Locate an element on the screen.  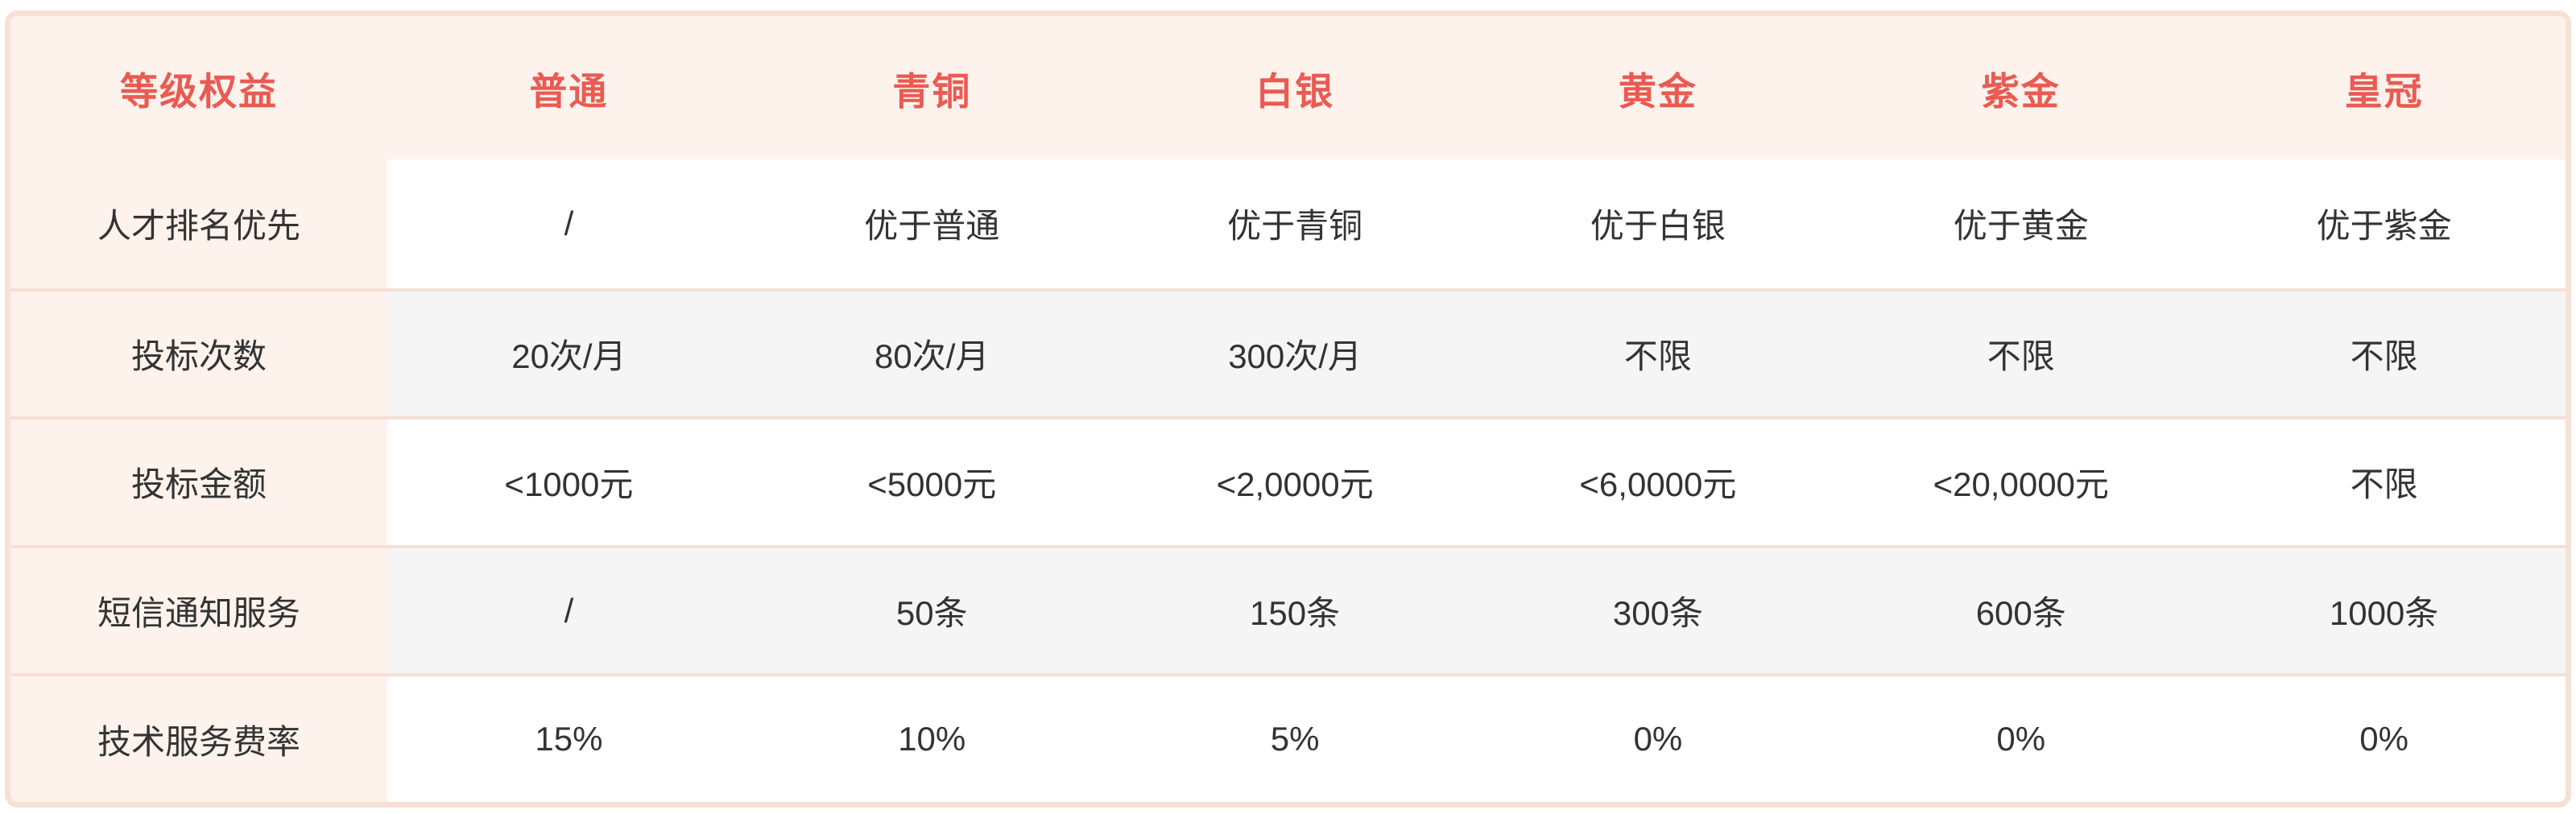
row-label-bid-amount: 投标金额 is located at coordinates (199, 481).